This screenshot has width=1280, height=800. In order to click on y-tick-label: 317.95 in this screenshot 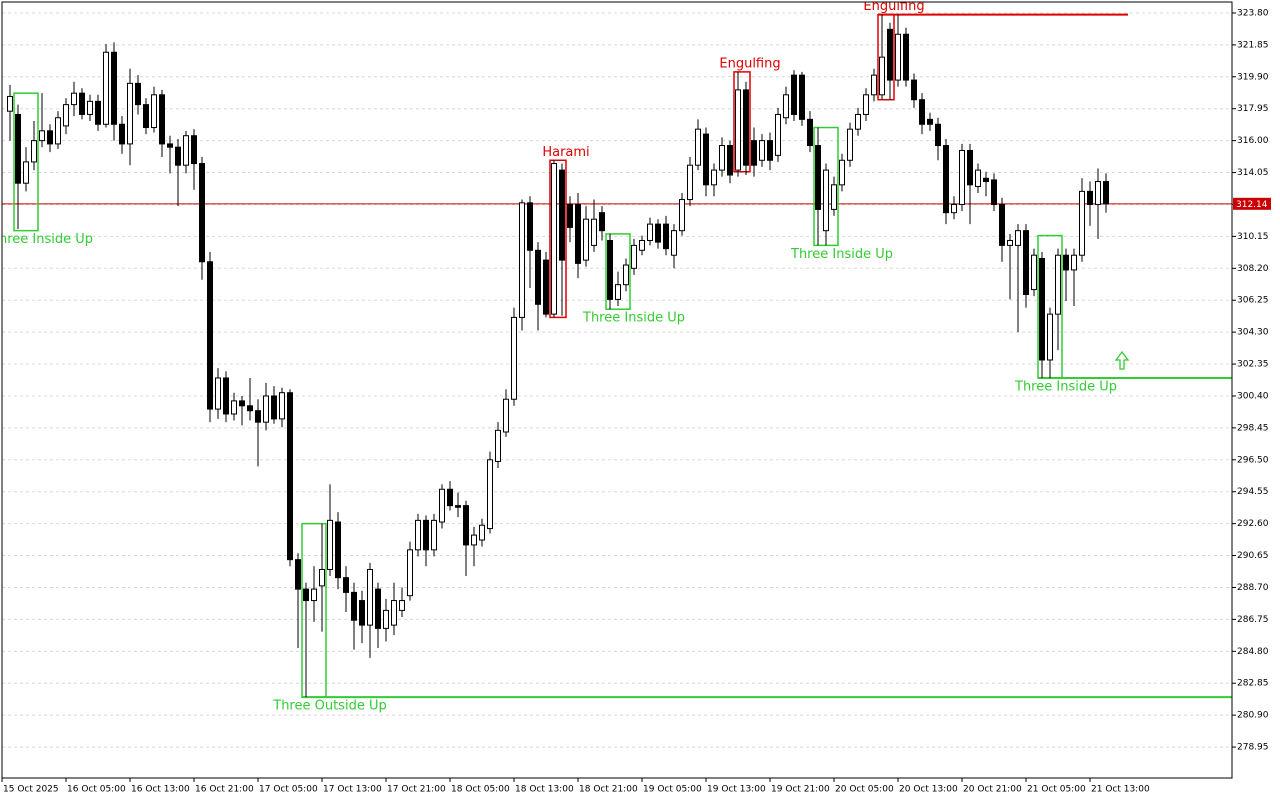, I will do `click(1253, 109)`.